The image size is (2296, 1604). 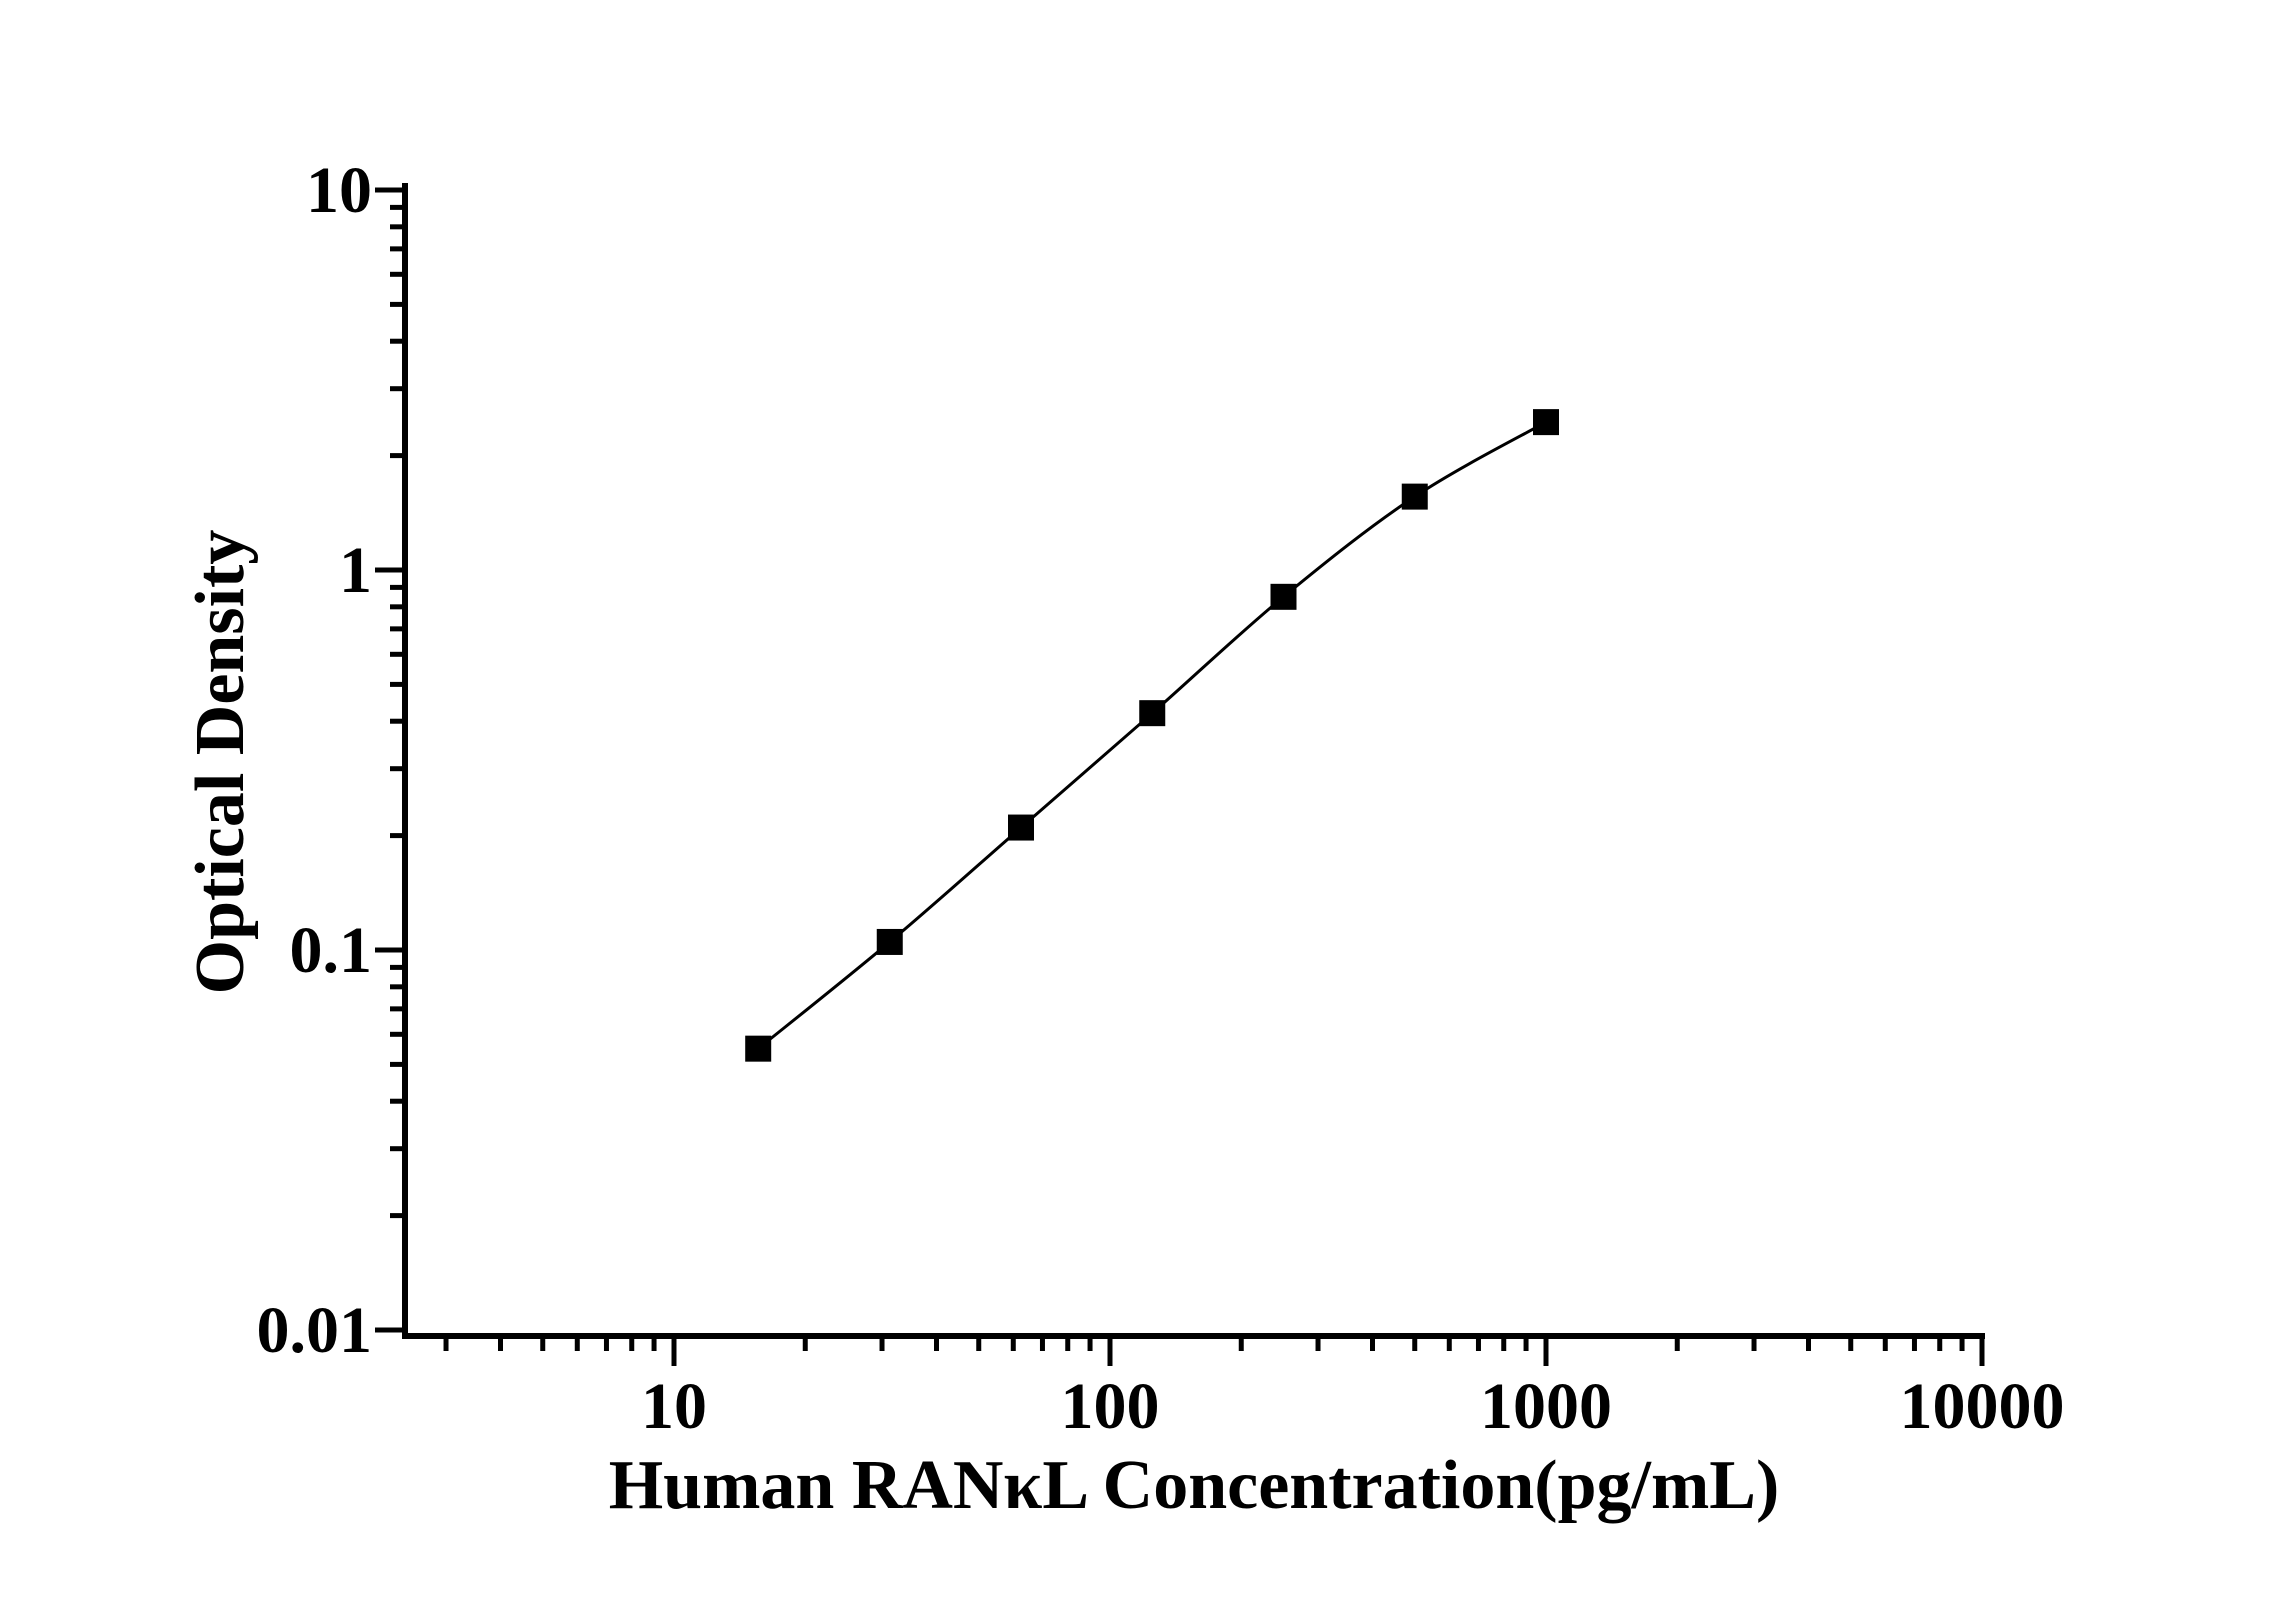 I want to click on y-tick-label: 0.1, so click(x=331, y=950).